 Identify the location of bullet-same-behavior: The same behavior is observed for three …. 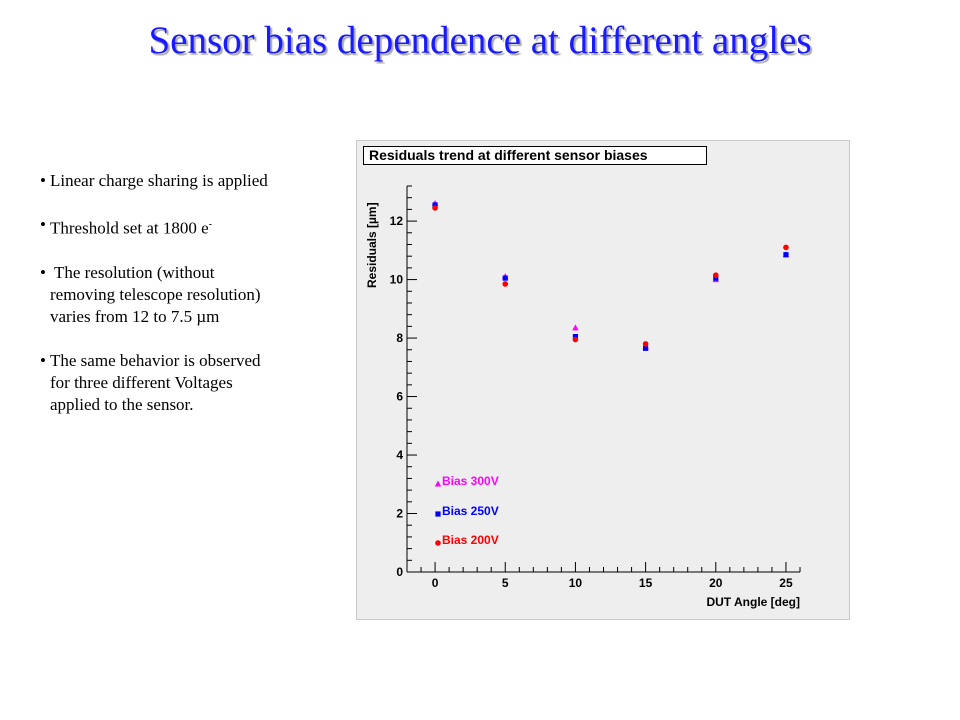
(190, 383).